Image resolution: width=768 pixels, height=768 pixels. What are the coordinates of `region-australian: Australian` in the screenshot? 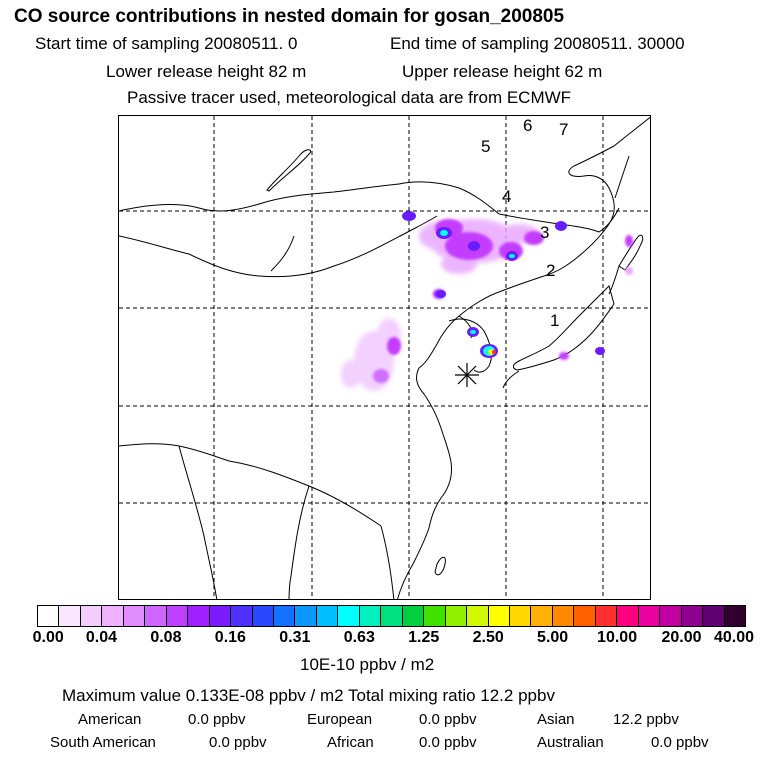 It's located at (570, 742).